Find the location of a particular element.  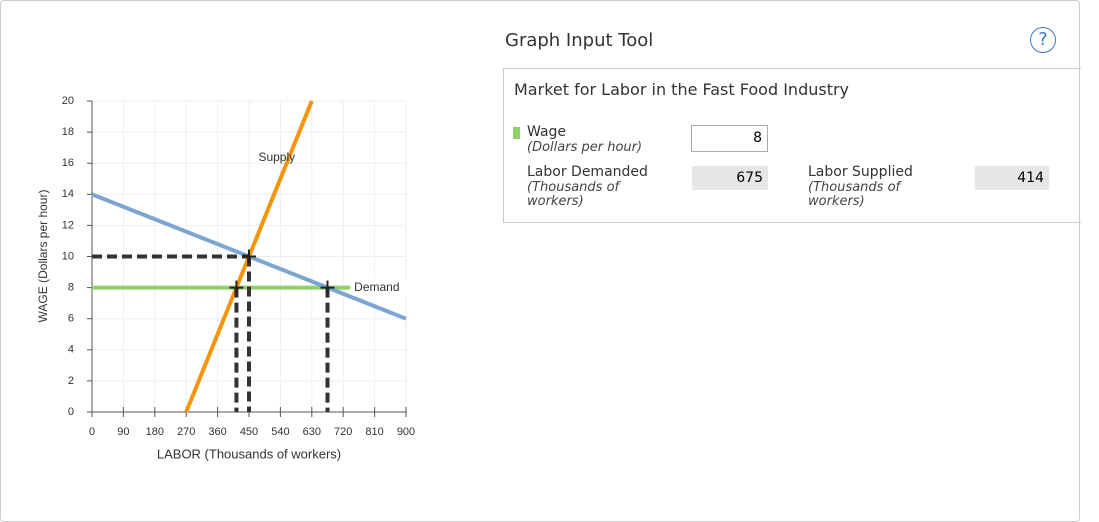

wage-swatch is located at coordinates (516, 133).